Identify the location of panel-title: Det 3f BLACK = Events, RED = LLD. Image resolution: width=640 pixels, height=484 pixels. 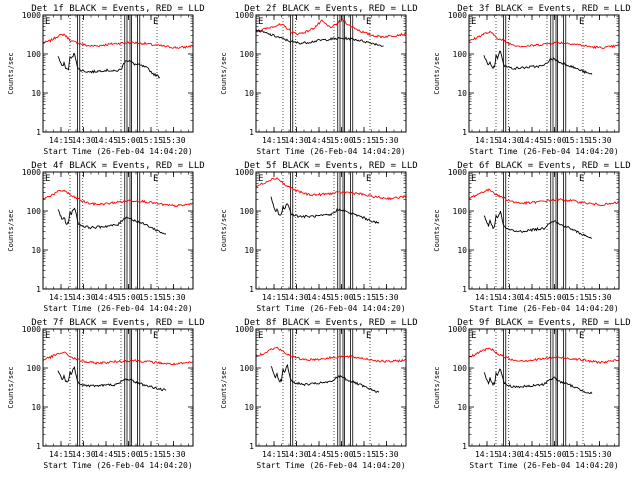
(543, 9).